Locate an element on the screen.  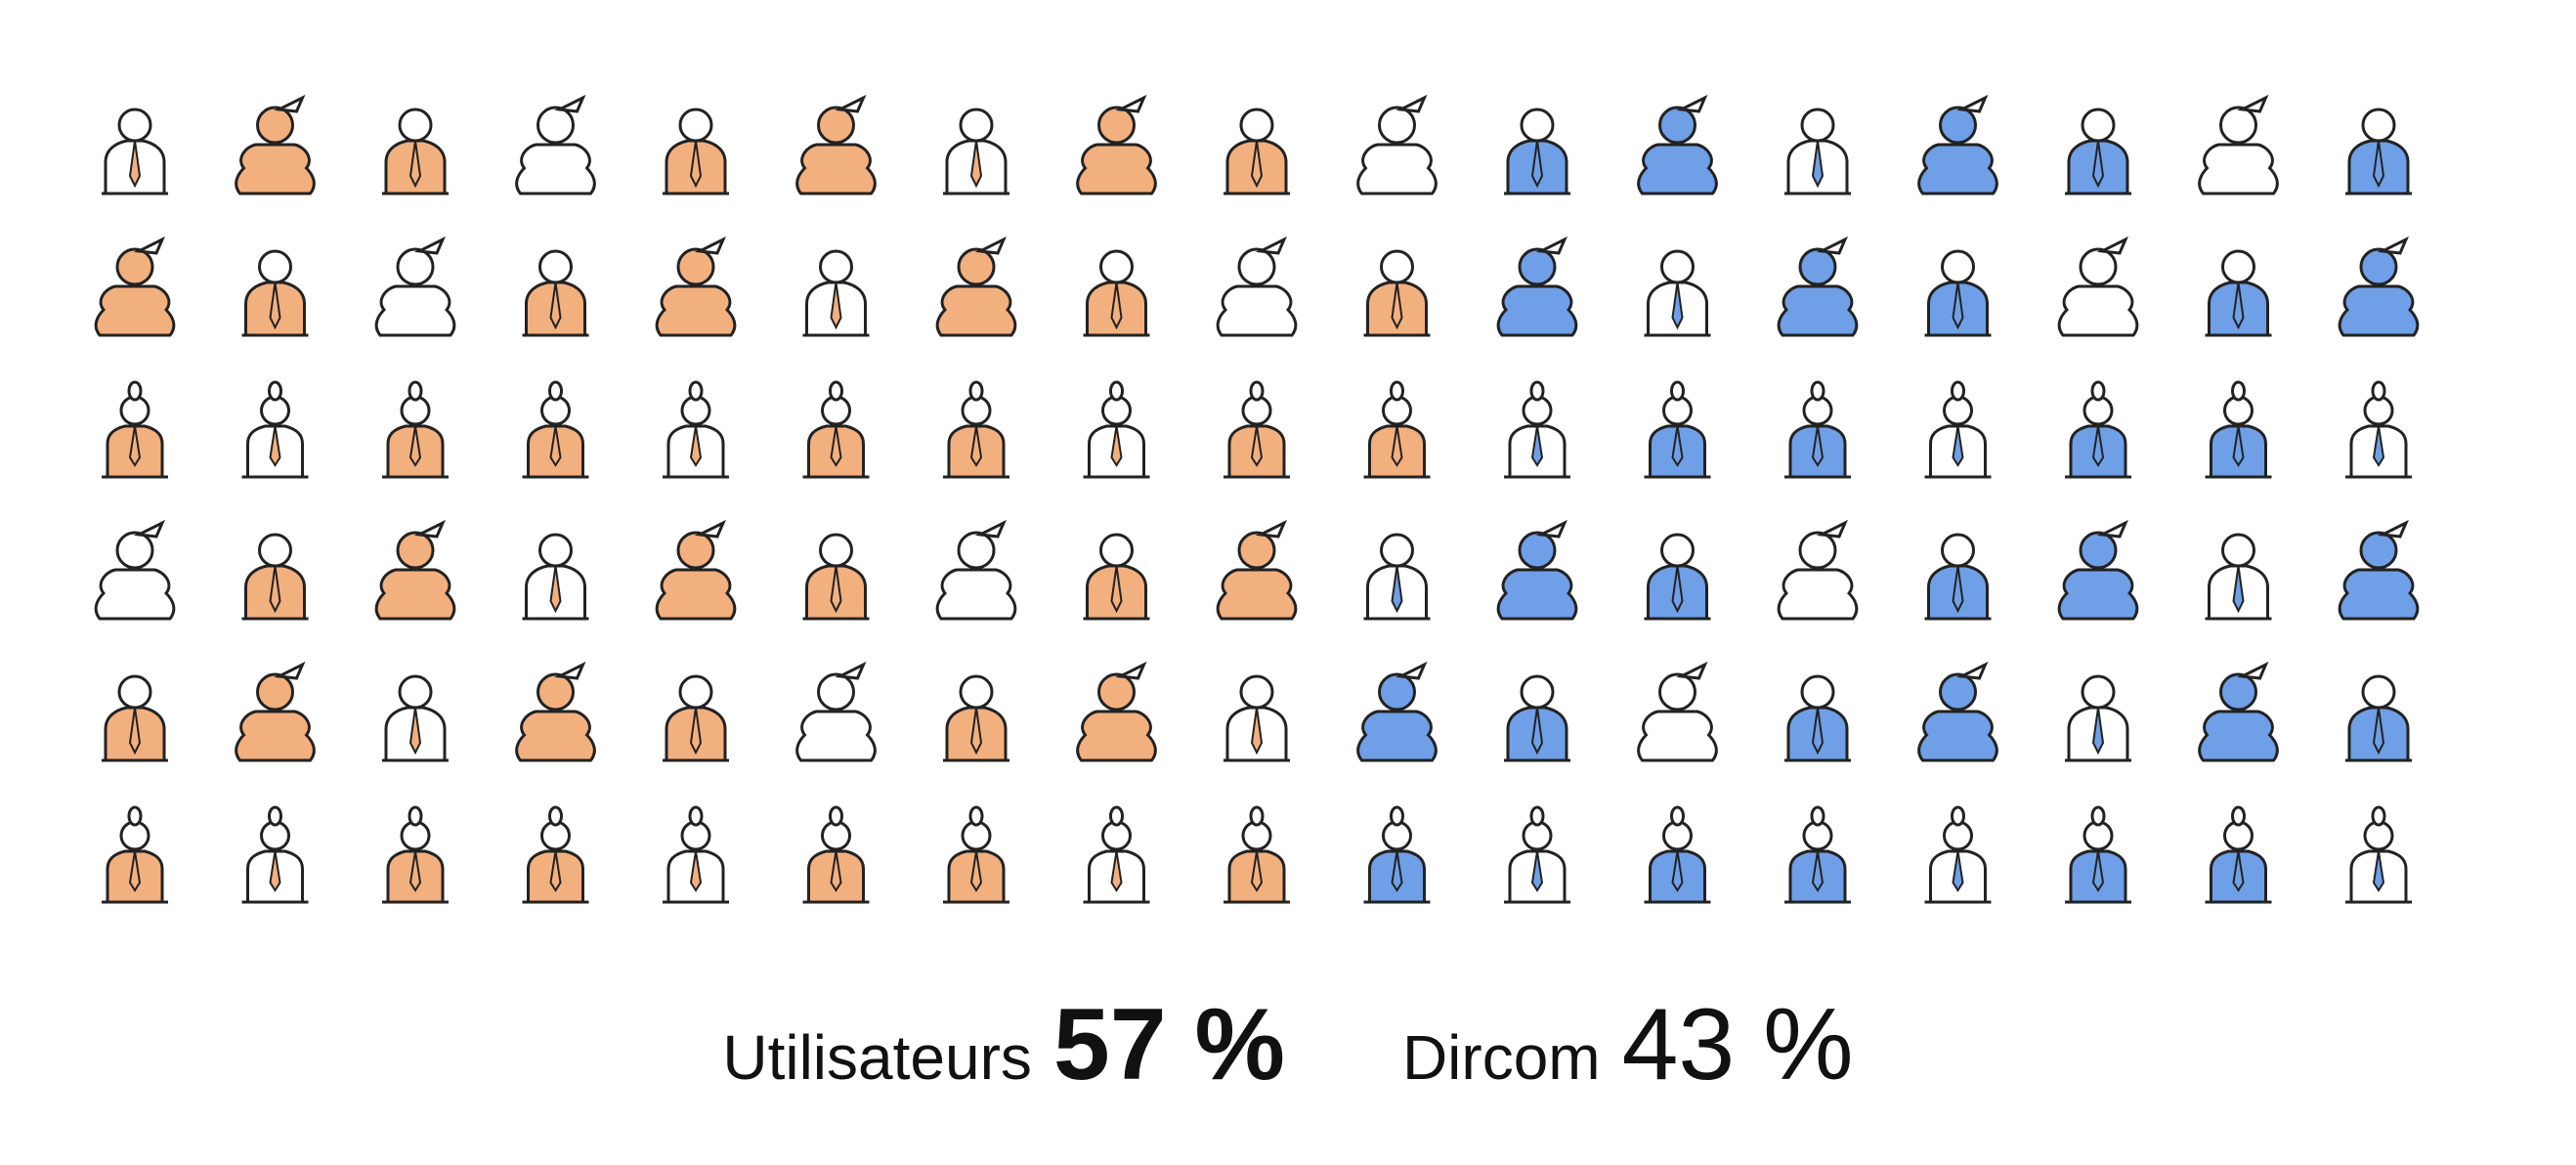
legend-label: Dircom is located at coordinates (1501, 1057).